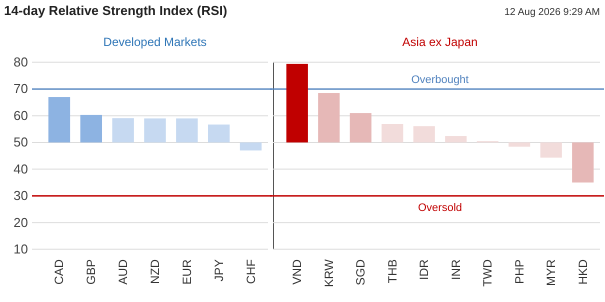 The height and width of the screenshot is (302, 605). Describe the element at coordinates (21, 115) in the screenshot. I see `y-tick-label: 60` at that location.